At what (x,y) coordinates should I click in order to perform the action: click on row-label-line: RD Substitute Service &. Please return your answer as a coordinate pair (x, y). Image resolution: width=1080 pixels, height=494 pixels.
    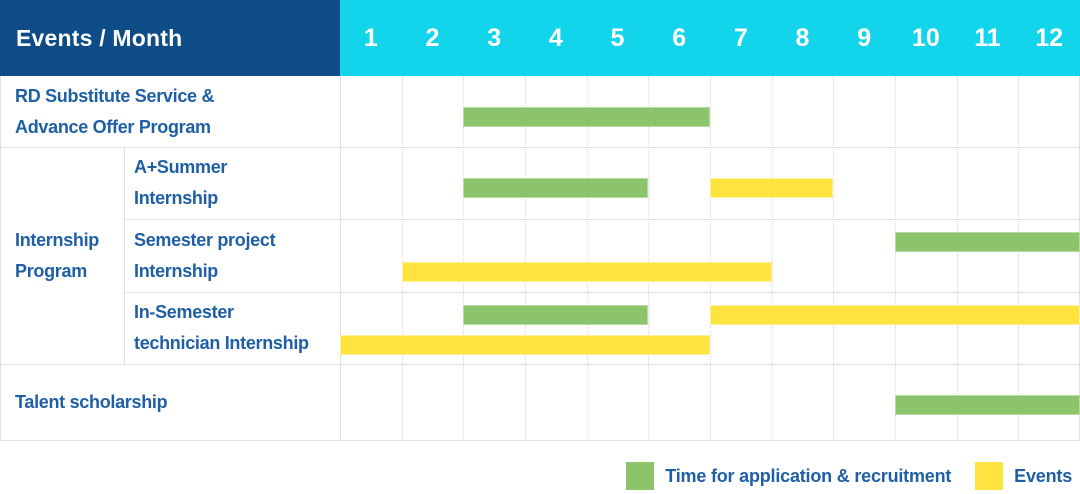
    Looking at the image, I should click on (115, 95).